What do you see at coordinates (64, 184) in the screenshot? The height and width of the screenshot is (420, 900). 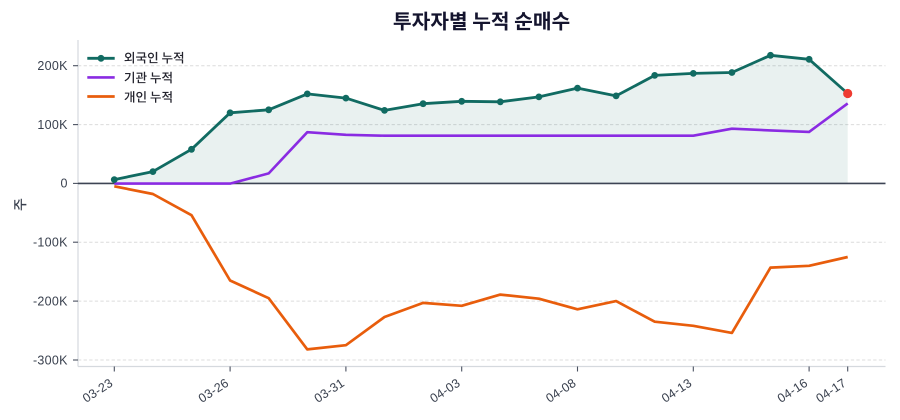 I see `svg-text: 0` at bounding box center [64, 184].